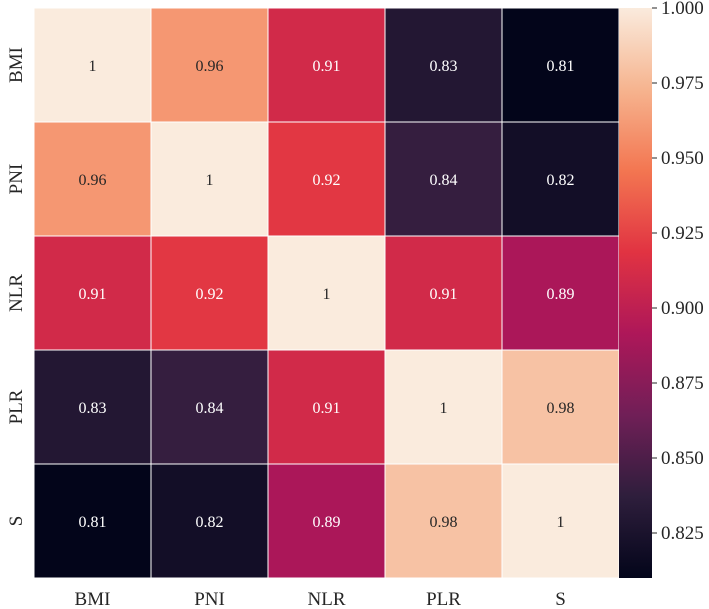 This screenshot has height=609, width=709. Describe the element at coordinates (682, 9) in the screenshot. I see `colorbar-tick-label: 1.000` at that location.